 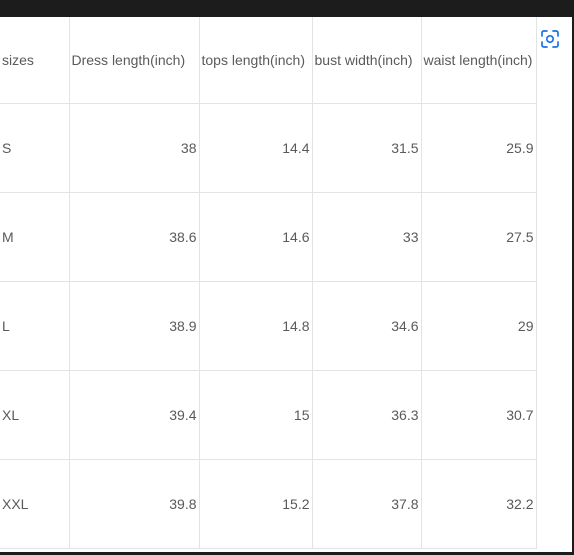 What do you see at coordinates (35, 415) in the screenshot?
I see `size-label: XL` at bounding box center [35, 415].